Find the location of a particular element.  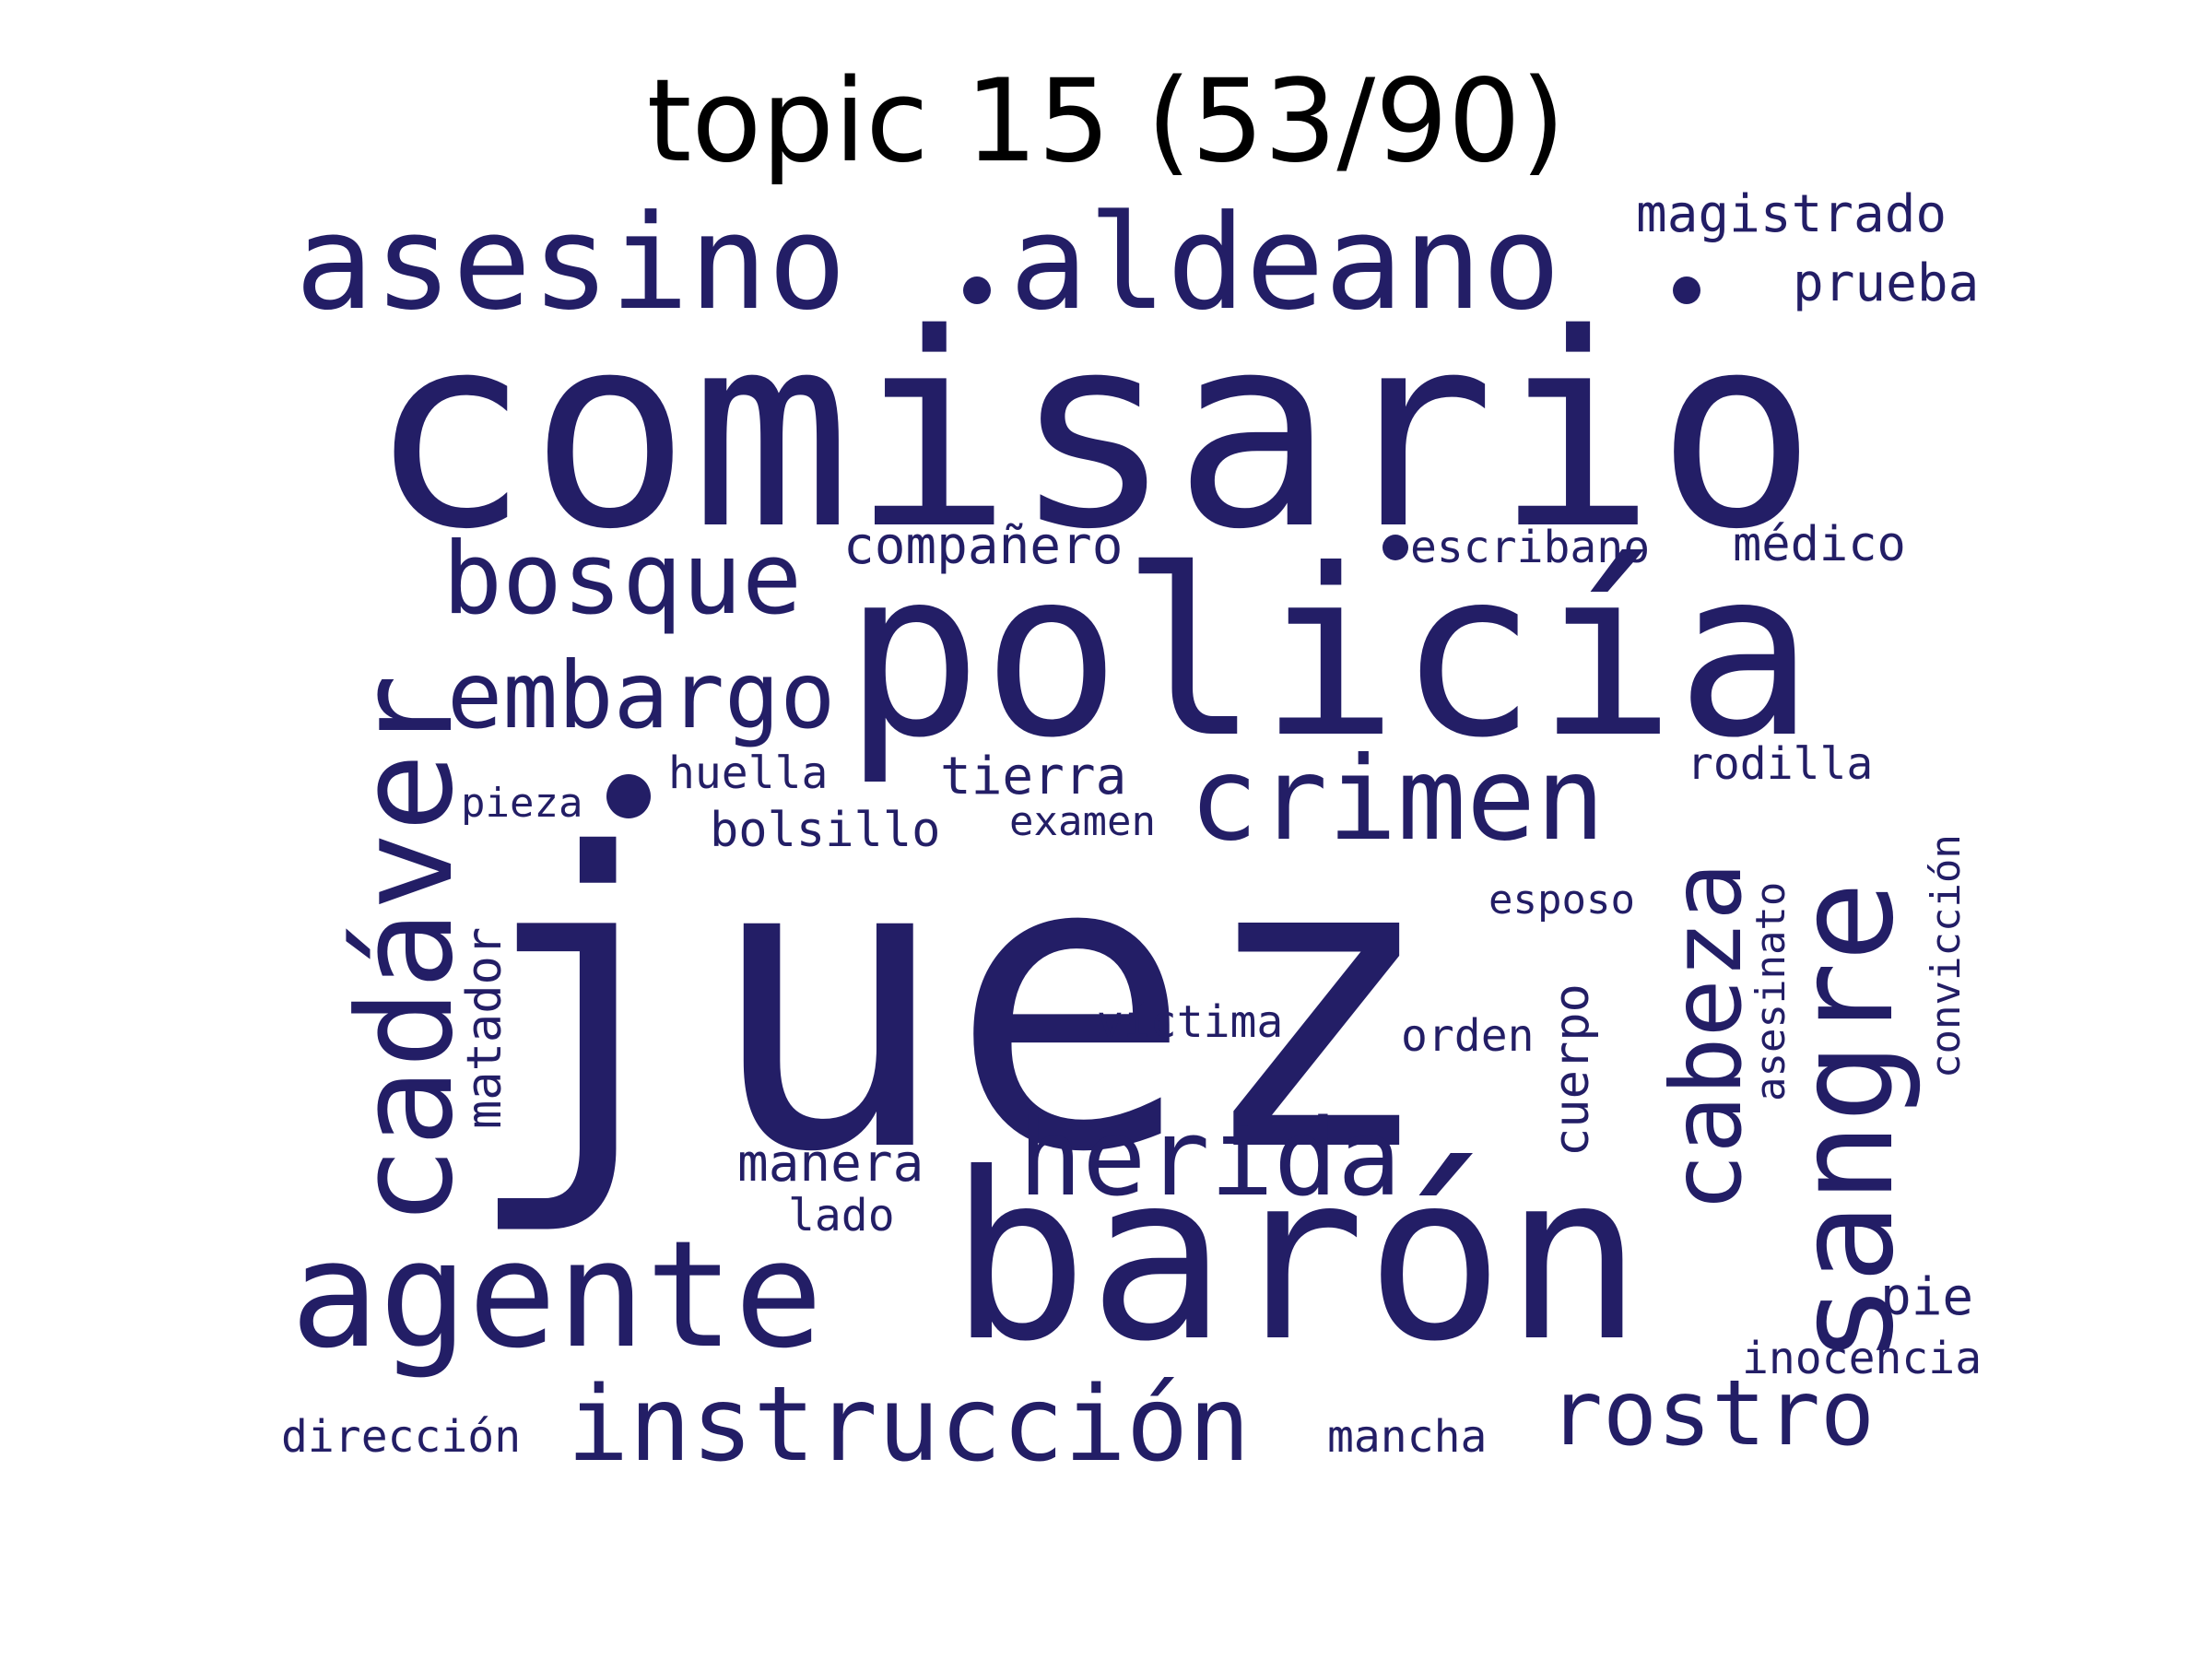

word-companero: compañero is located at coordinates (983, 546).